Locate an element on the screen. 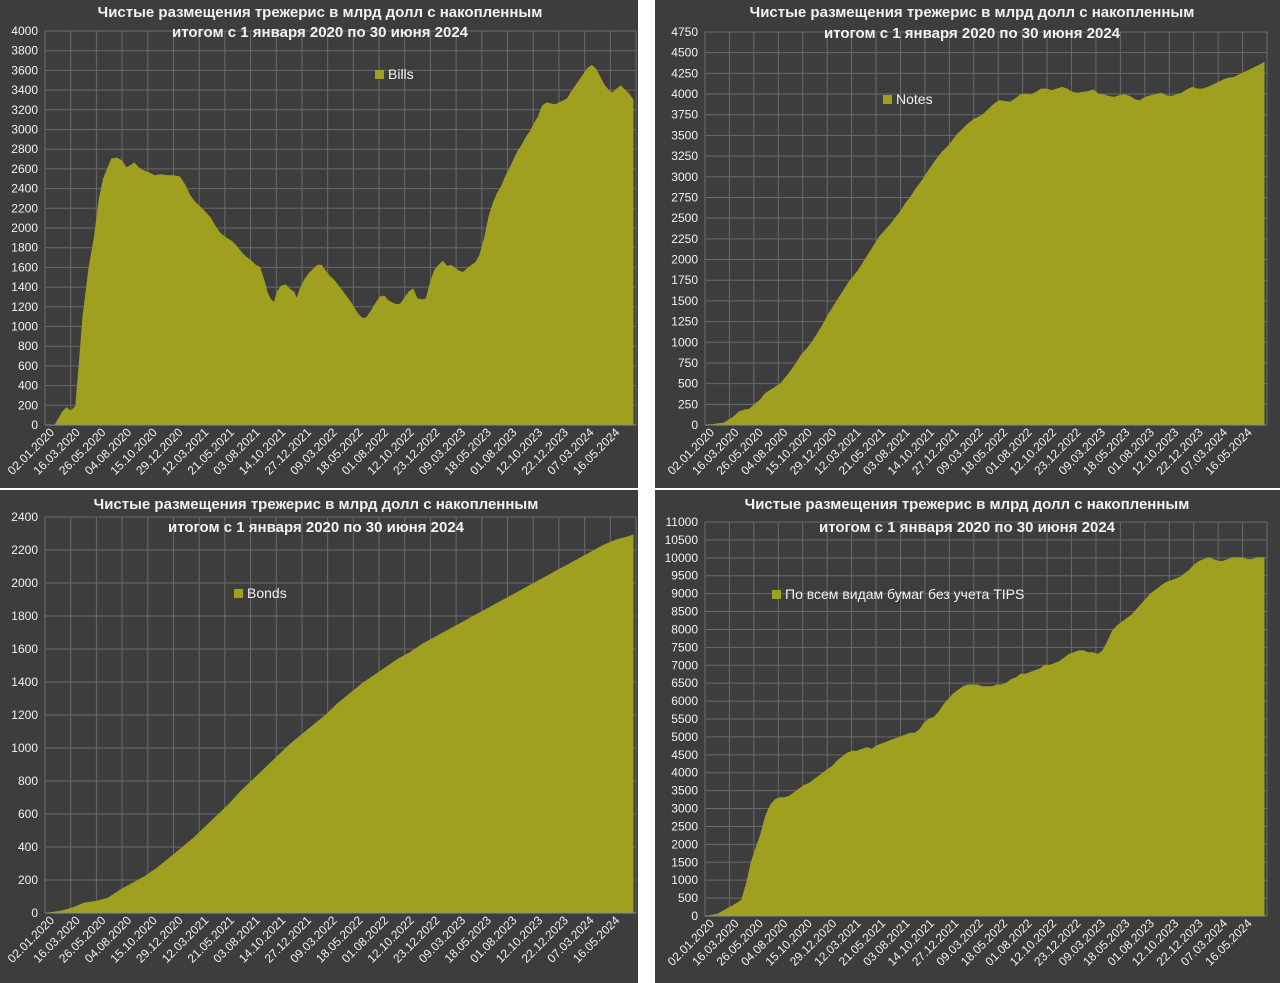 This screenshot has width=1280, height=983. y-tick-label: 4250 is located at coordinates (684, 73).